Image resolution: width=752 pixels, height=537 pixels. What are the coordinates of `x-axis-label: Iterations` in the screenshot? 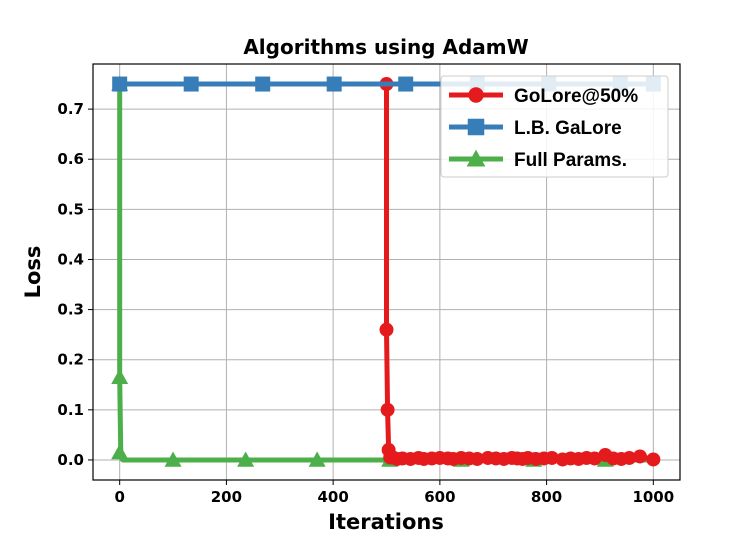 It's located at (386, 522).